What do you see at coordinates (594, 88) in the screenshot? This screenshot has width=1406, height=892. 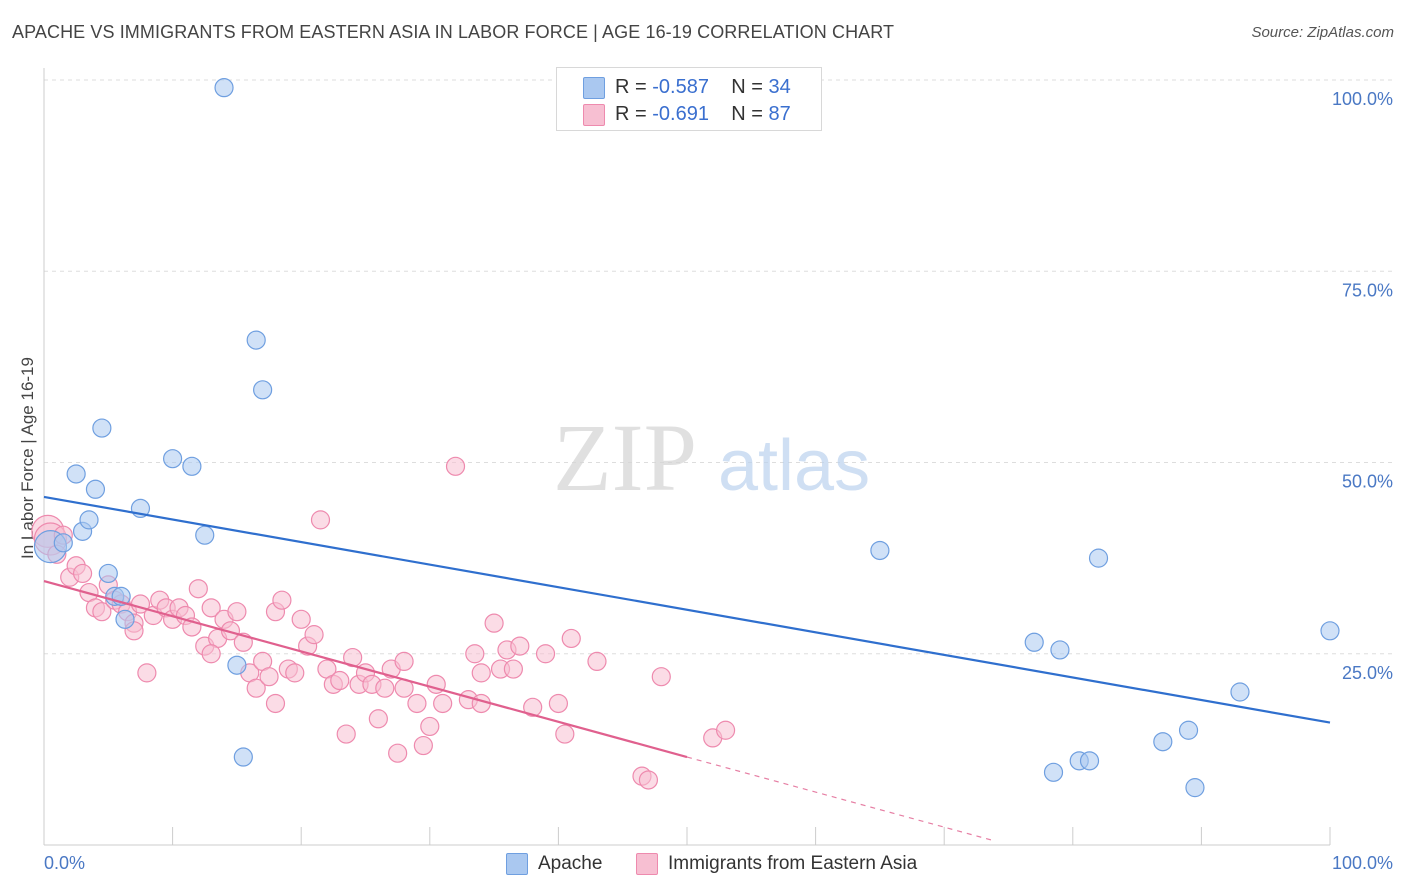 I see `apache-swatch` at bounding box center [594, 88].